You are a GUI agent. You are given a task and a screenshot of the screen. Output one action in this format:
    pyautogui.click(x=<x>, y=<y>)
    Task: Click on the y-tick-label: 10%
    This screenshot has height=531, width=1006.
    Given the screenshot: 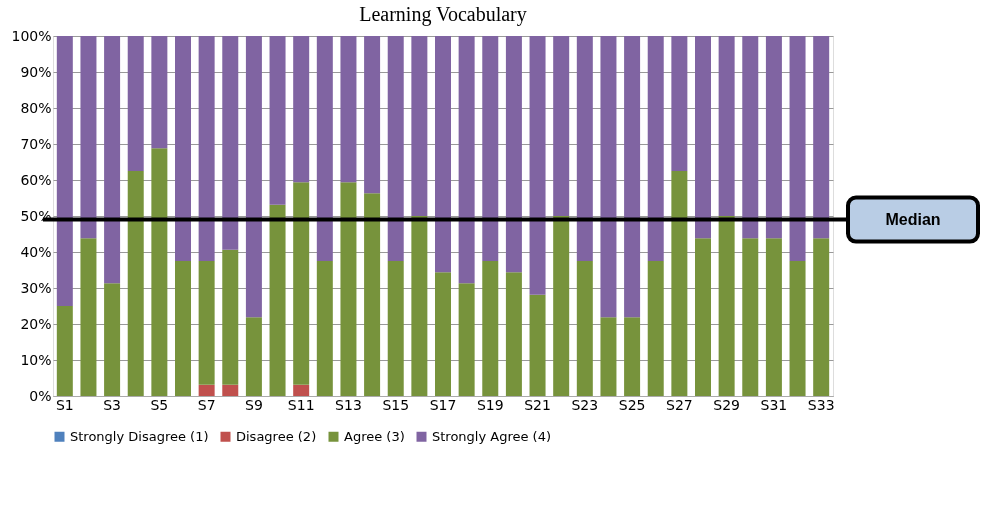 What is the action you would take?
    pyautogui.click(x=36, y=359)
    